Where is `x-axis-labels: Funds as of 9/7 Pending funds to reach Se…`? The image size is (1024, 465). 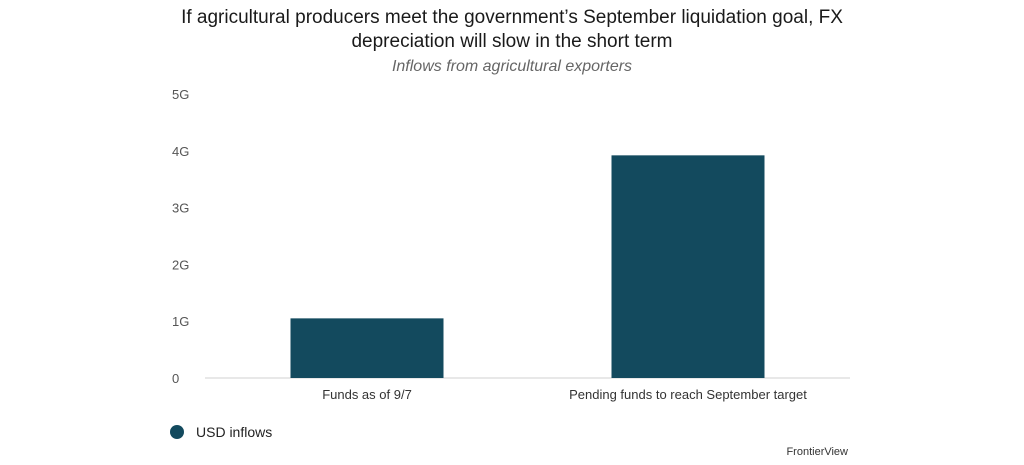 x-axis-labels: Funds as of 9/7 Pending funds to reach Se… is located at coordinates (564, 394).